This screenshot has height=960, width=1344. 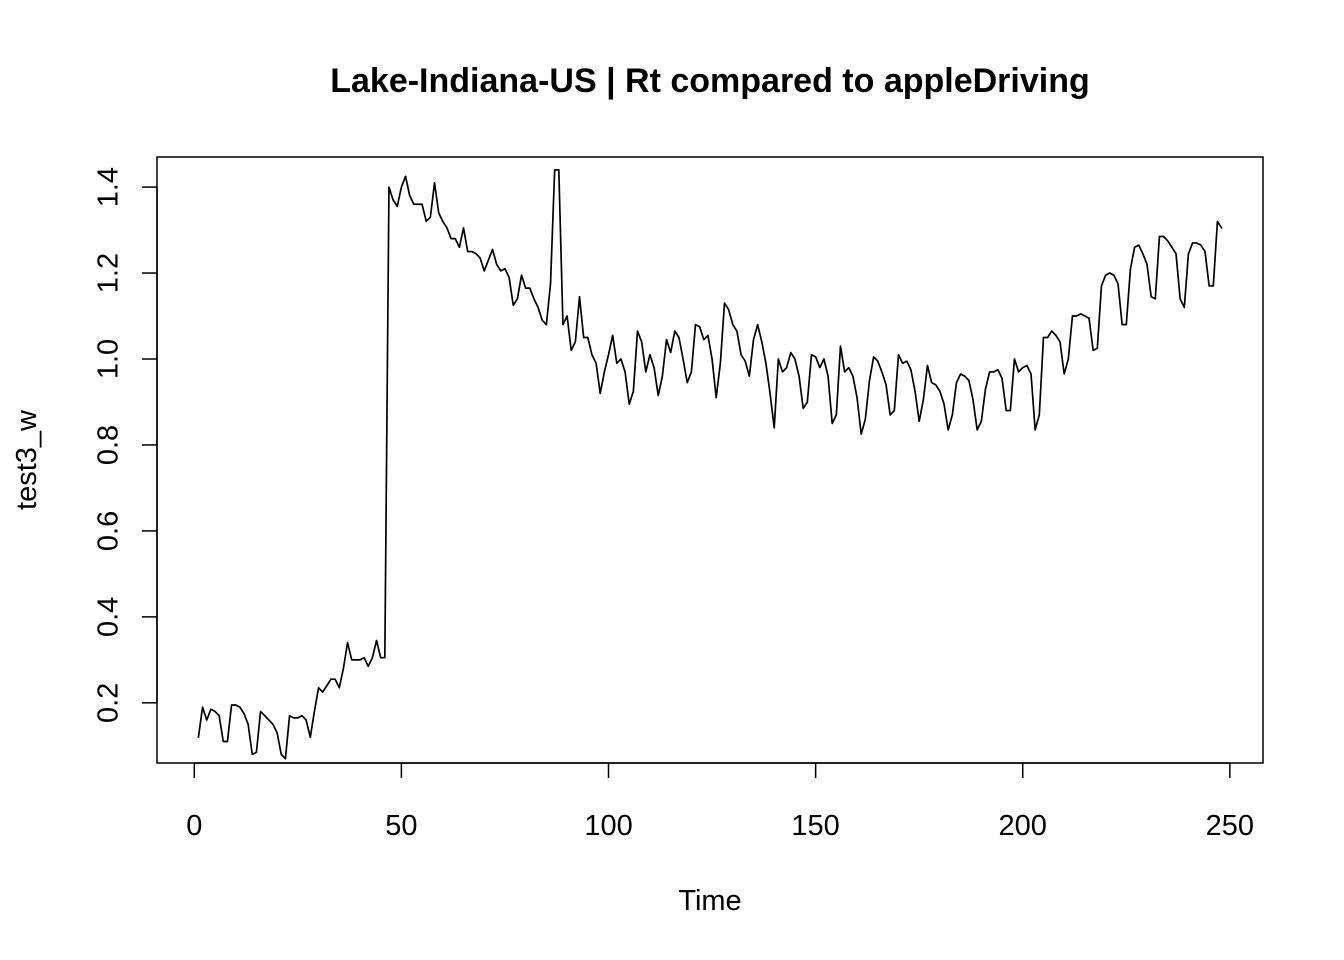 What do you see at coordinates (401, 826) in the screenshot?
I see `x-tick-label: 50` at bounding box center [401, 826].